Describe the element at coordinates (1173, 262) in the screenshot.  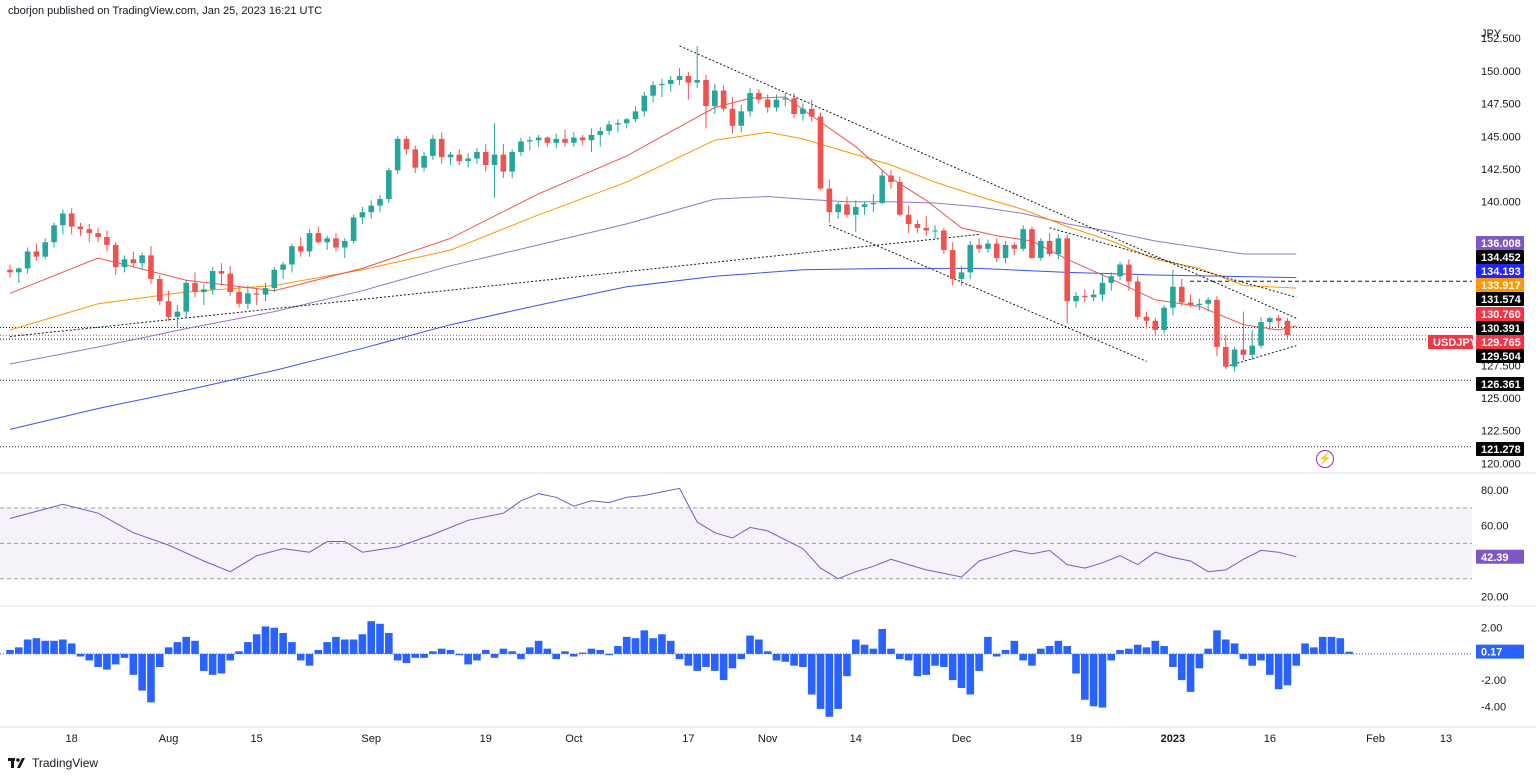
I see `trendline` at that location.